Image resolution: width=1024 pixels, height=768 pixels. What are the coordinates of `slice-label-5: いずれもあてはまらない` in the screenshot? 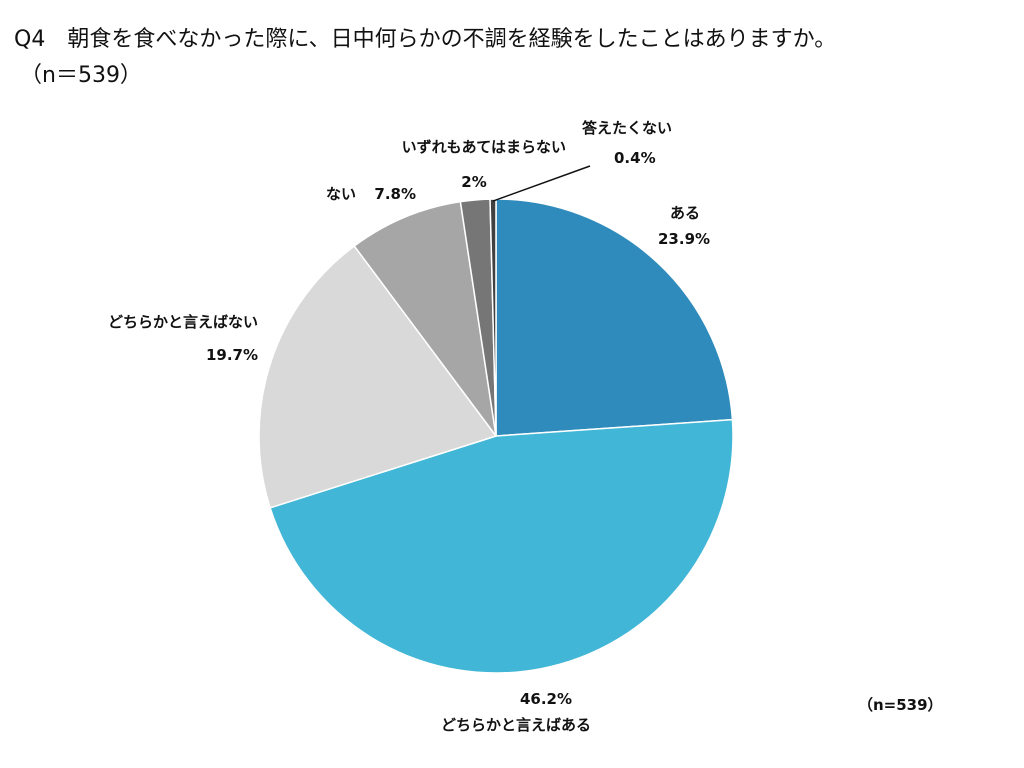 It's located at (484, 147).